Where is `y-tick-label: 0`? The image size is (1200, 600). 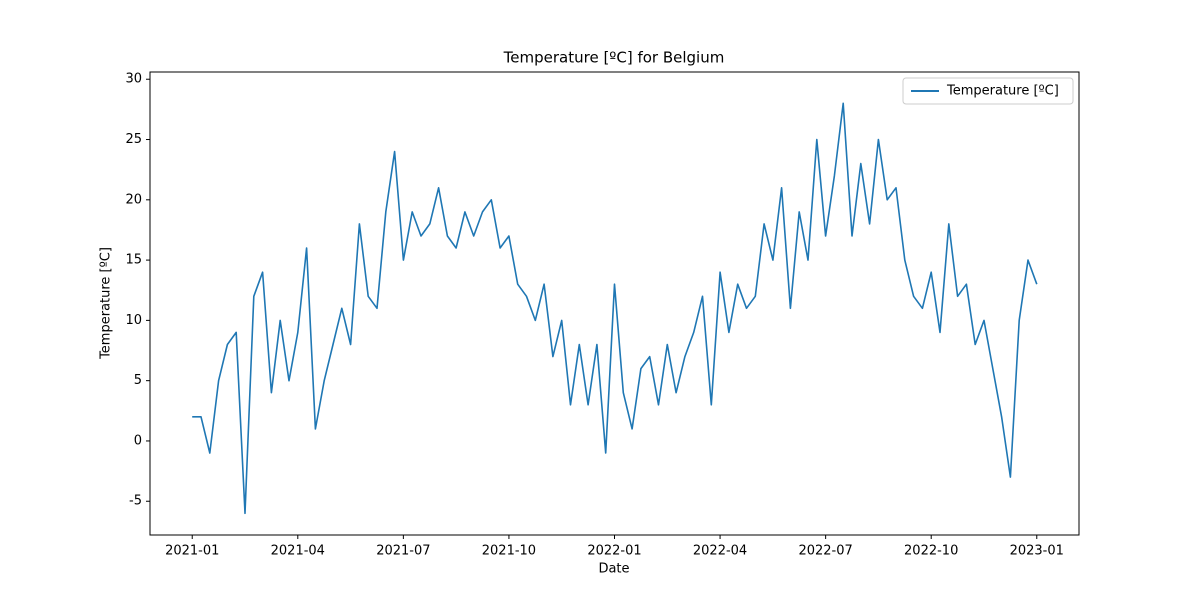 y-tick-label: 0 is located at coordinates (138, 440).